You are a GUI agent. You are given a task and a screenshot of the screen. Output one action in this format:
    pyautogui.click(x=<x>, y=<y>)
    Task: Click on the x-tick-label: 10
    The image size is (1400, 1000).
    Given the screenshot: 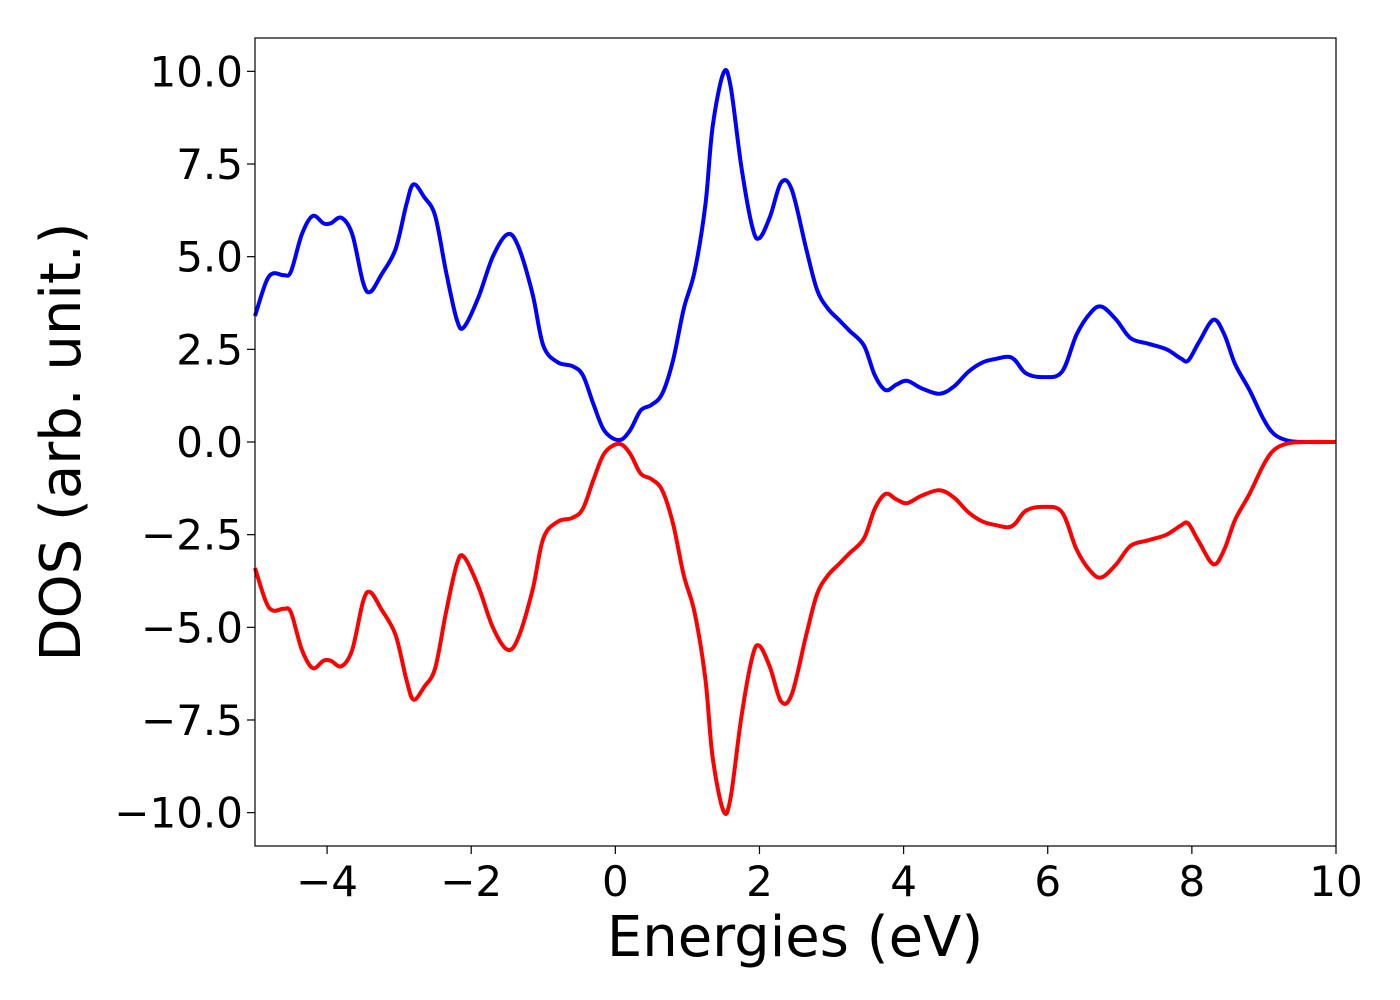 What is the action you would take?
    pyautogui.click(x=1335, y=881)
    